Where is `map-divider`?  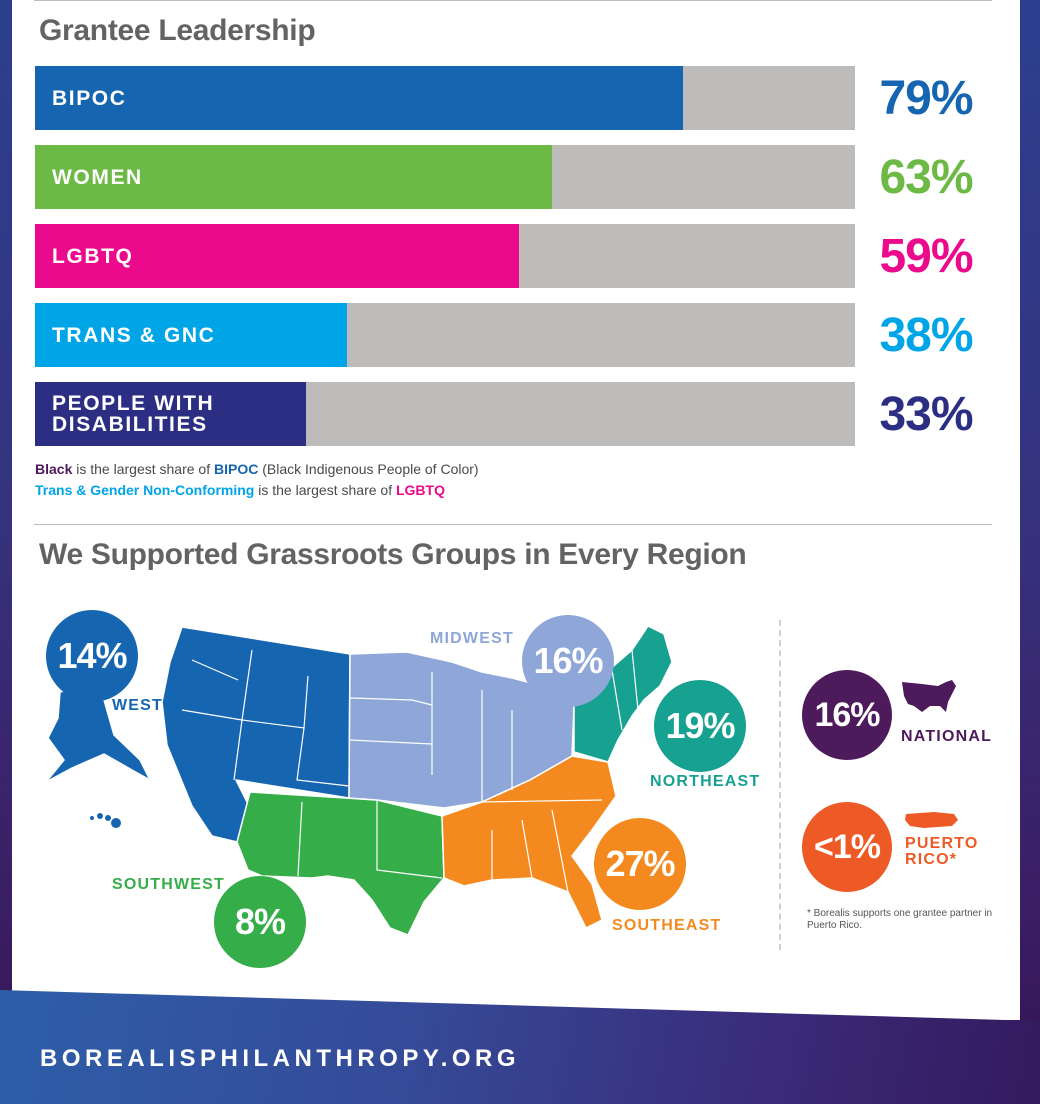
map-divider is located at coordinates (780, 785).